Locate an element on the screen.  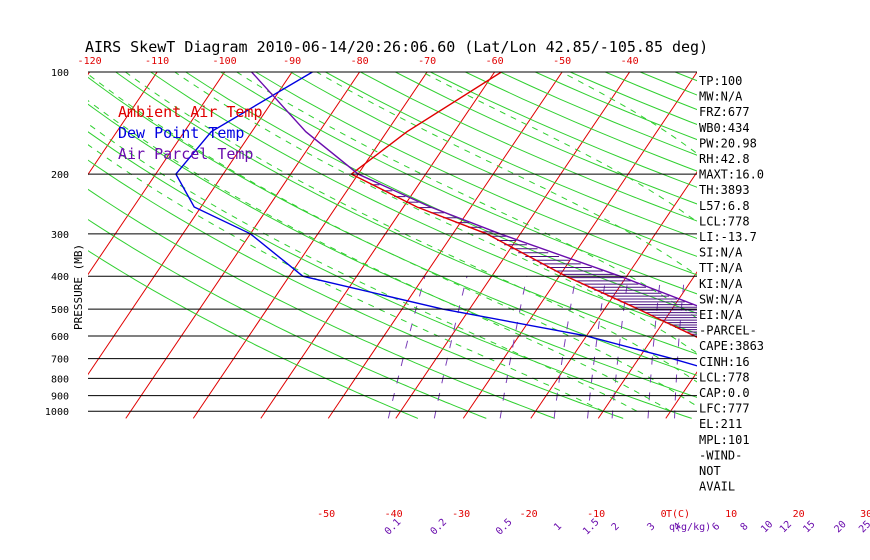
index-label: L57:6.8 is located at coordinates (724, 206).